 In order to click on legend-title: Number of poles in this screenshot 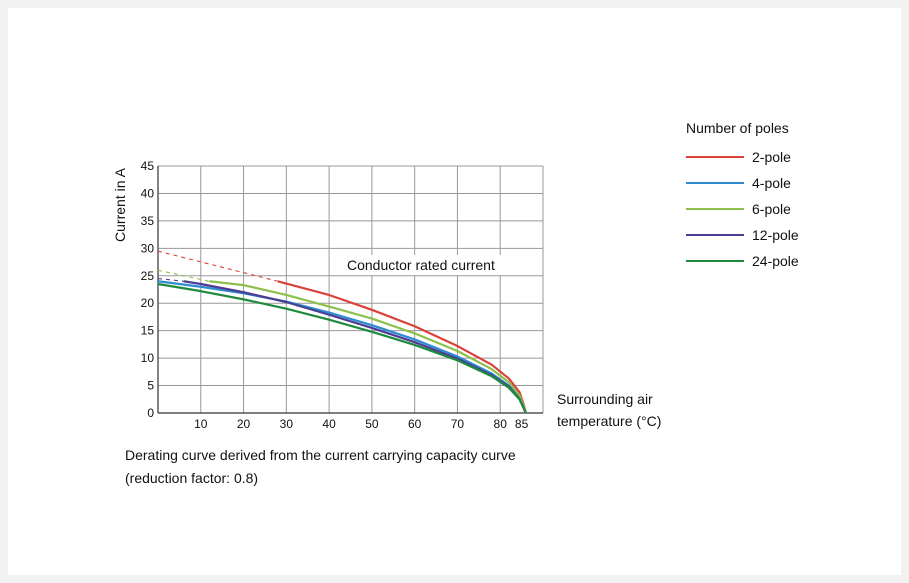, I will do `click(737, 128)`.